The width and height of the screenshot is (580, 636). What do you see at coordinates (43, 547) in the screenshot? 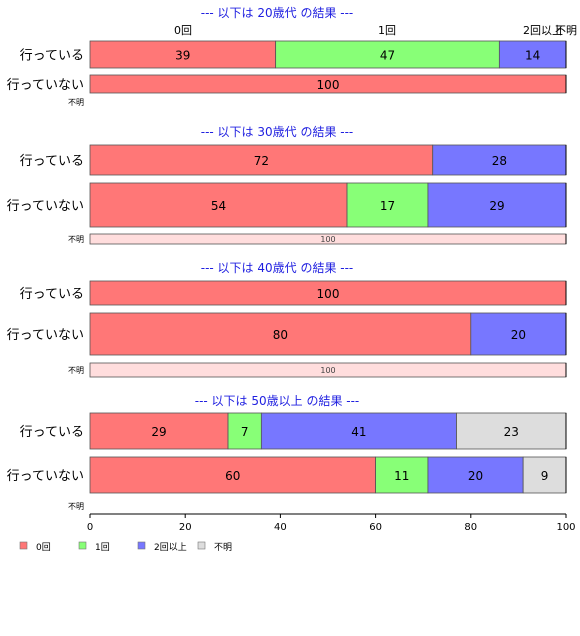
I see `legend-label: 0回` at bounding box center [43, 547].